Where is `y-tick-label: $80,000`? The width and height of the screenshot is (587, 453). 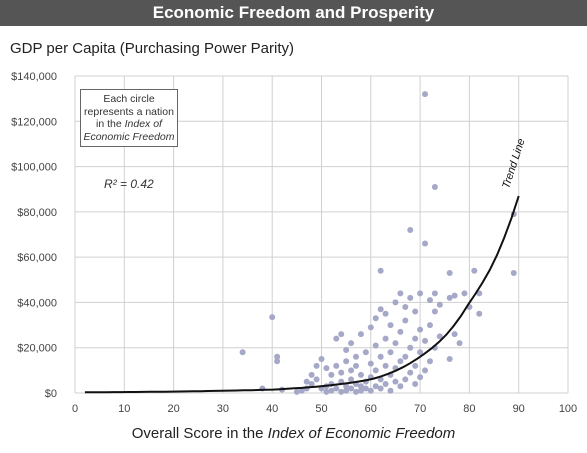
y-tick-label: $80,000 is located at coordinates (37, 213).